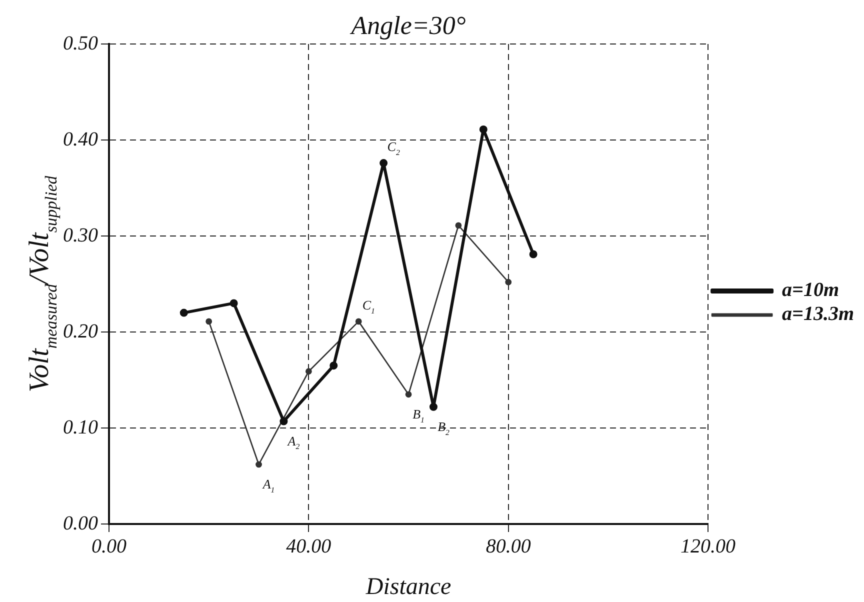  What do you see at coordinates (408, 587) in the screenshot?
I see `x-axis-title: Distance` at bounding box center [408, 587].